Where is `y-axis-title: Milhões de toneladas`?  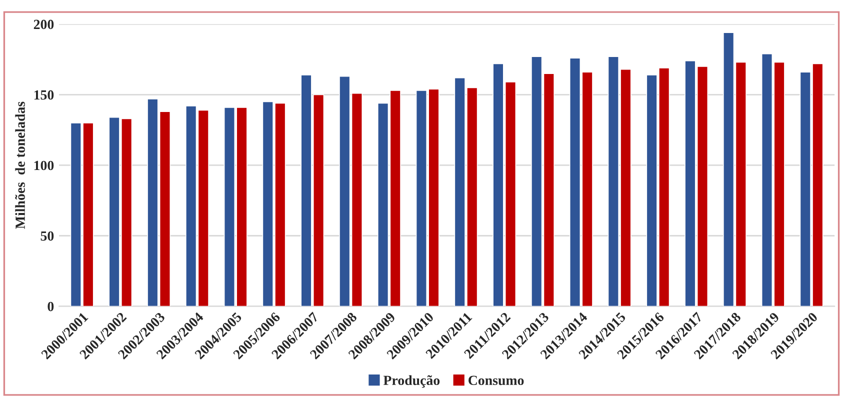 y-axis-title: Milhões de toneladas is located at coordinates (20, 165).